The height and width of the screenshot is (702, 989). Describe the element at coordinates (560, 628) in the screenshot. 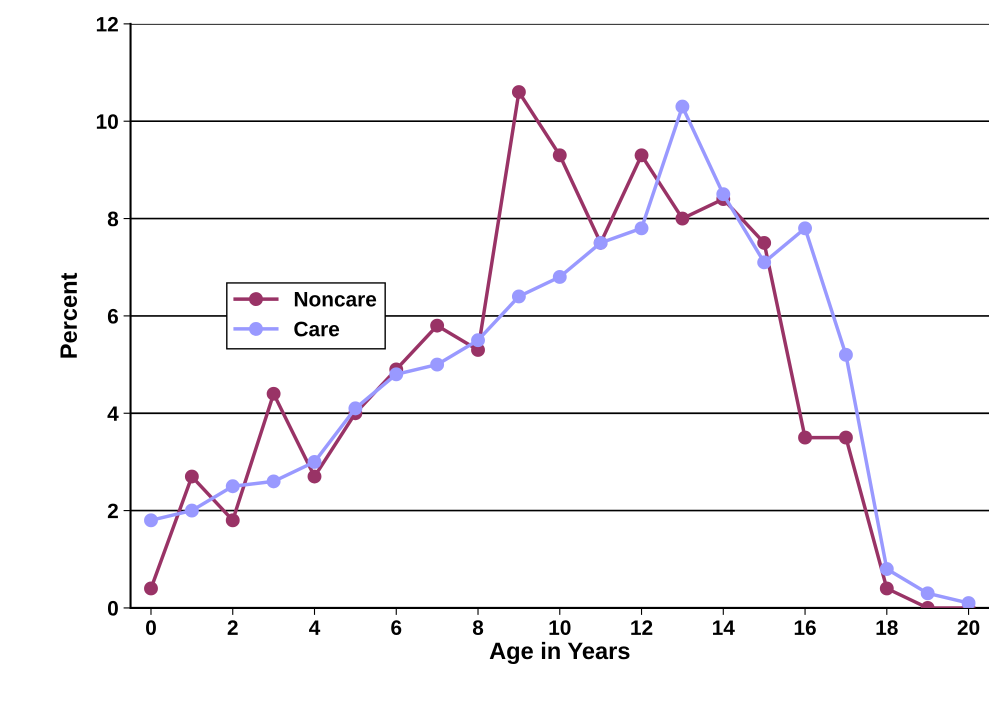

I see `x-tick-label: 10` at that location.